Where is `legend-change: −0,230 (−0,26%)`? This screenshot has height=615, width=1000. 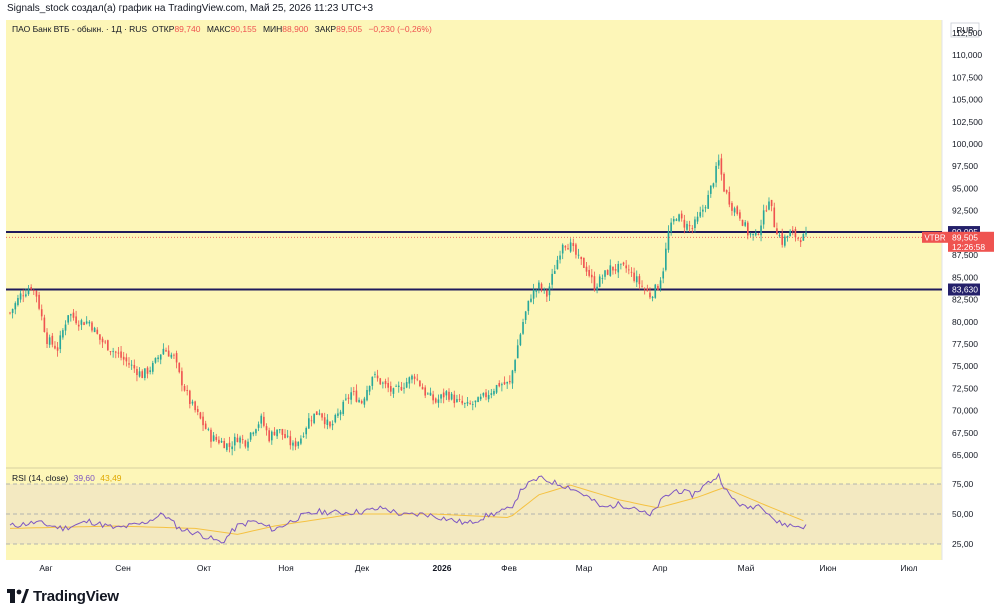
legend-change: −0,230 (−0,26%) is located at coordinates (399, 29).